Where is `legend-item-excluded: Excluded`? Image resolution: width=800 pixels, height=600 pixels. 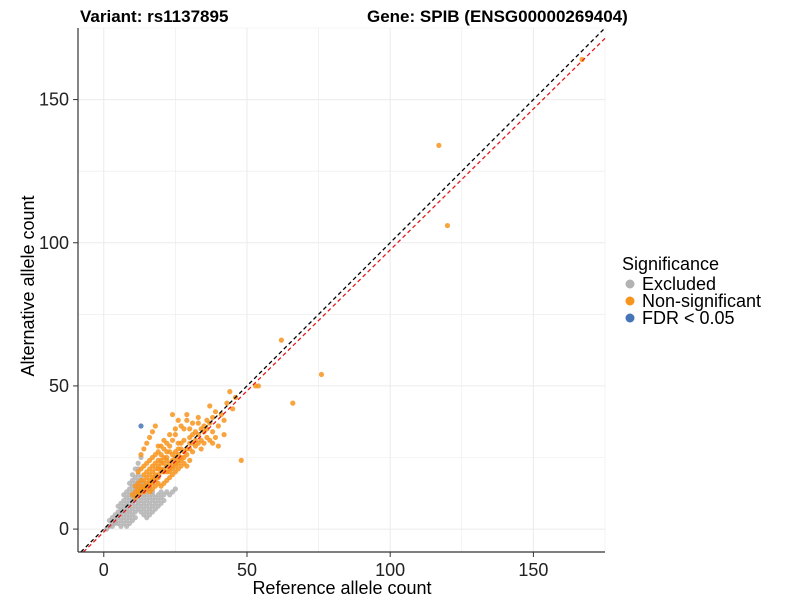 legend-item-excluded: Excluded is located at coordinates (670, 284).